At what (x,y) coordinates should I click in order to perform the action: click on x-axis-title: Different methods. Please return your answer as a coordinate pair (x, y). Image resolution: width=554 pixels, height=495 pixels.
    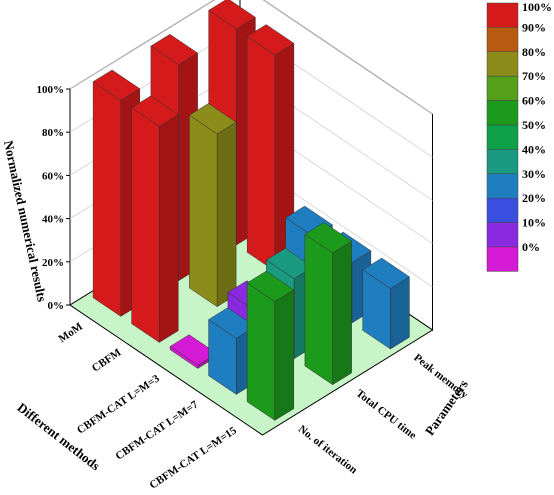
    Looking at the image, I should click on (59, 437).